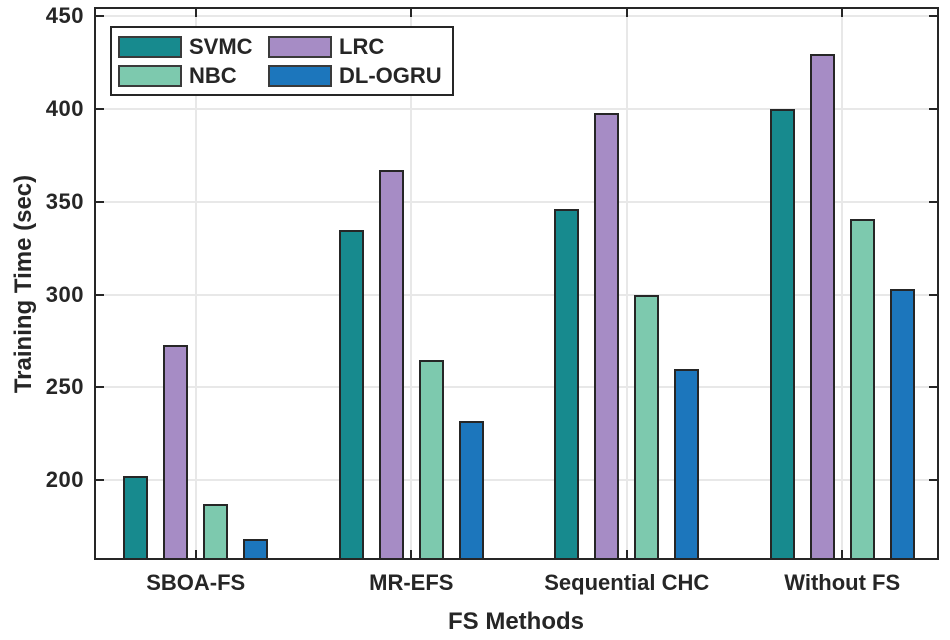 The width and height of the screenshot is (950, 640). I want to click on y-tick-label: 250, so click(64, 387).